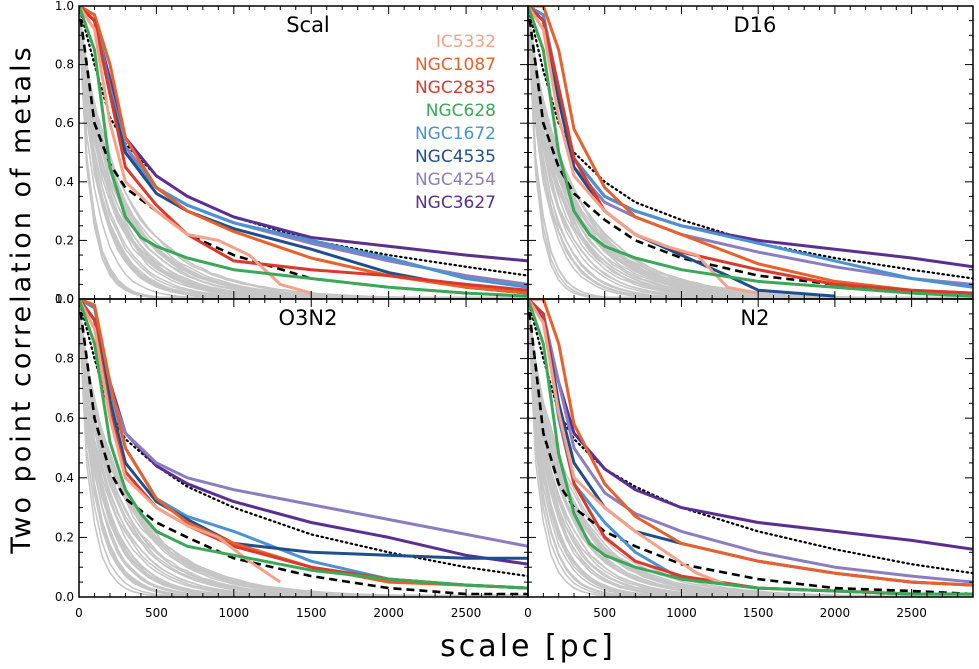 This screenshot has width=979, height=669. What do you see at coordinates (754, 318) in the screenshot?
I see `panel-title: N2` at bounding box center [754, 318].